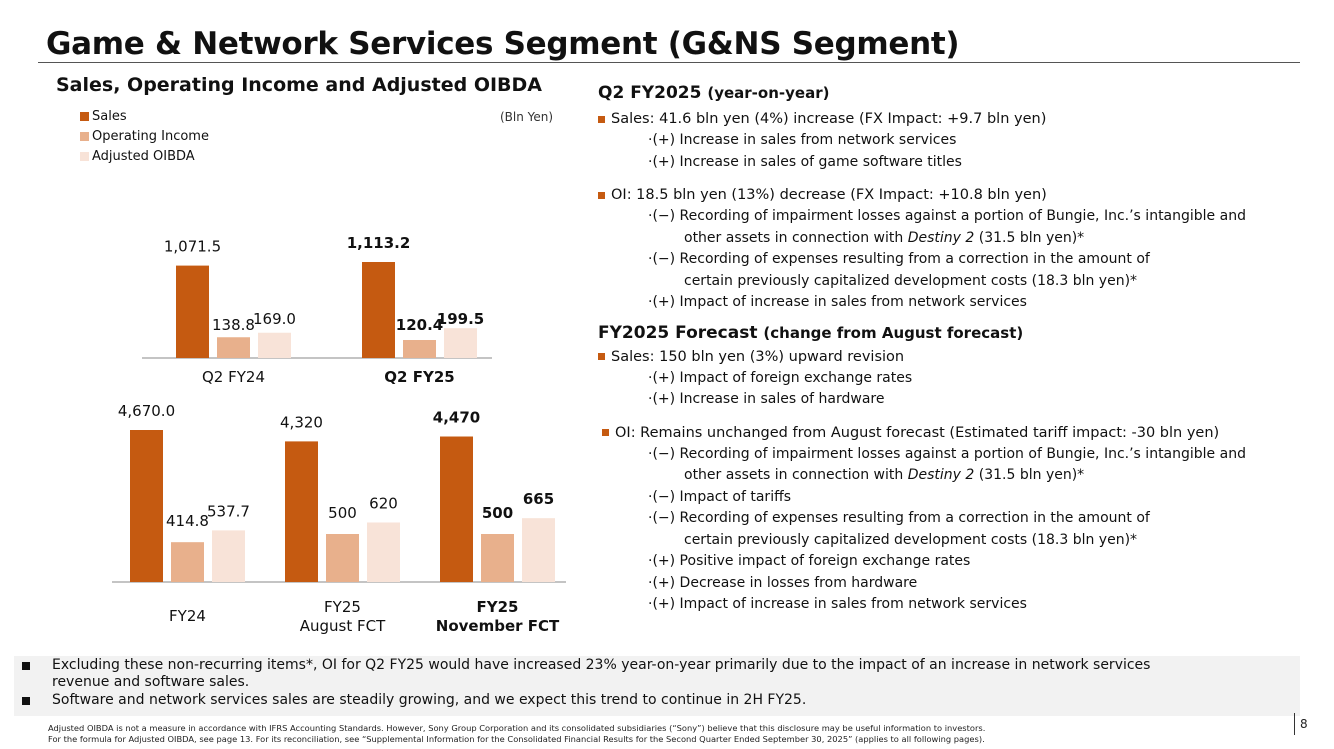 This screenshot has height=749, width=1334. I want to click on data-label-operating-income: 500, so click(497, 513).